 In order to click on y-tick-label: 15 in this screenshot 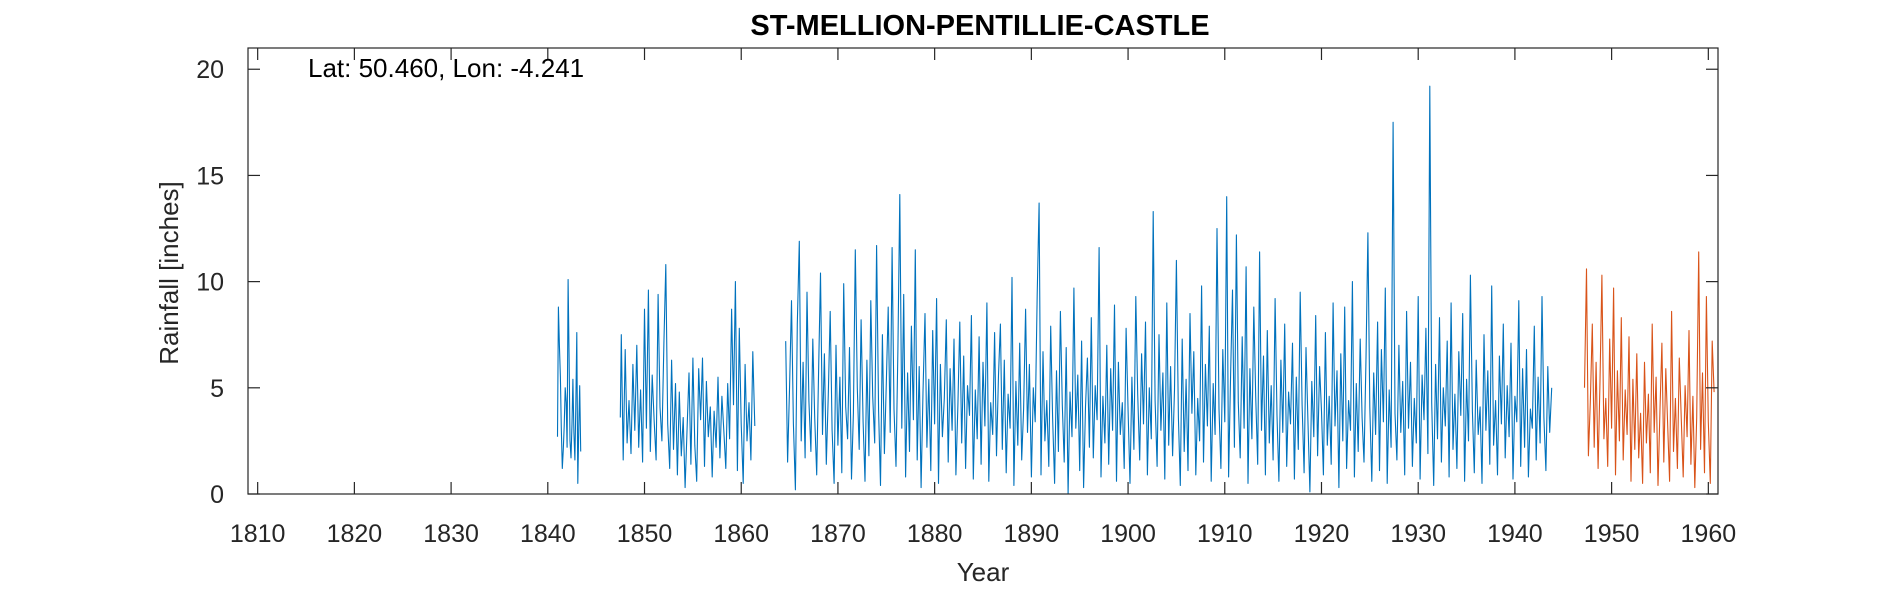, I will do `click(210, 176)`.